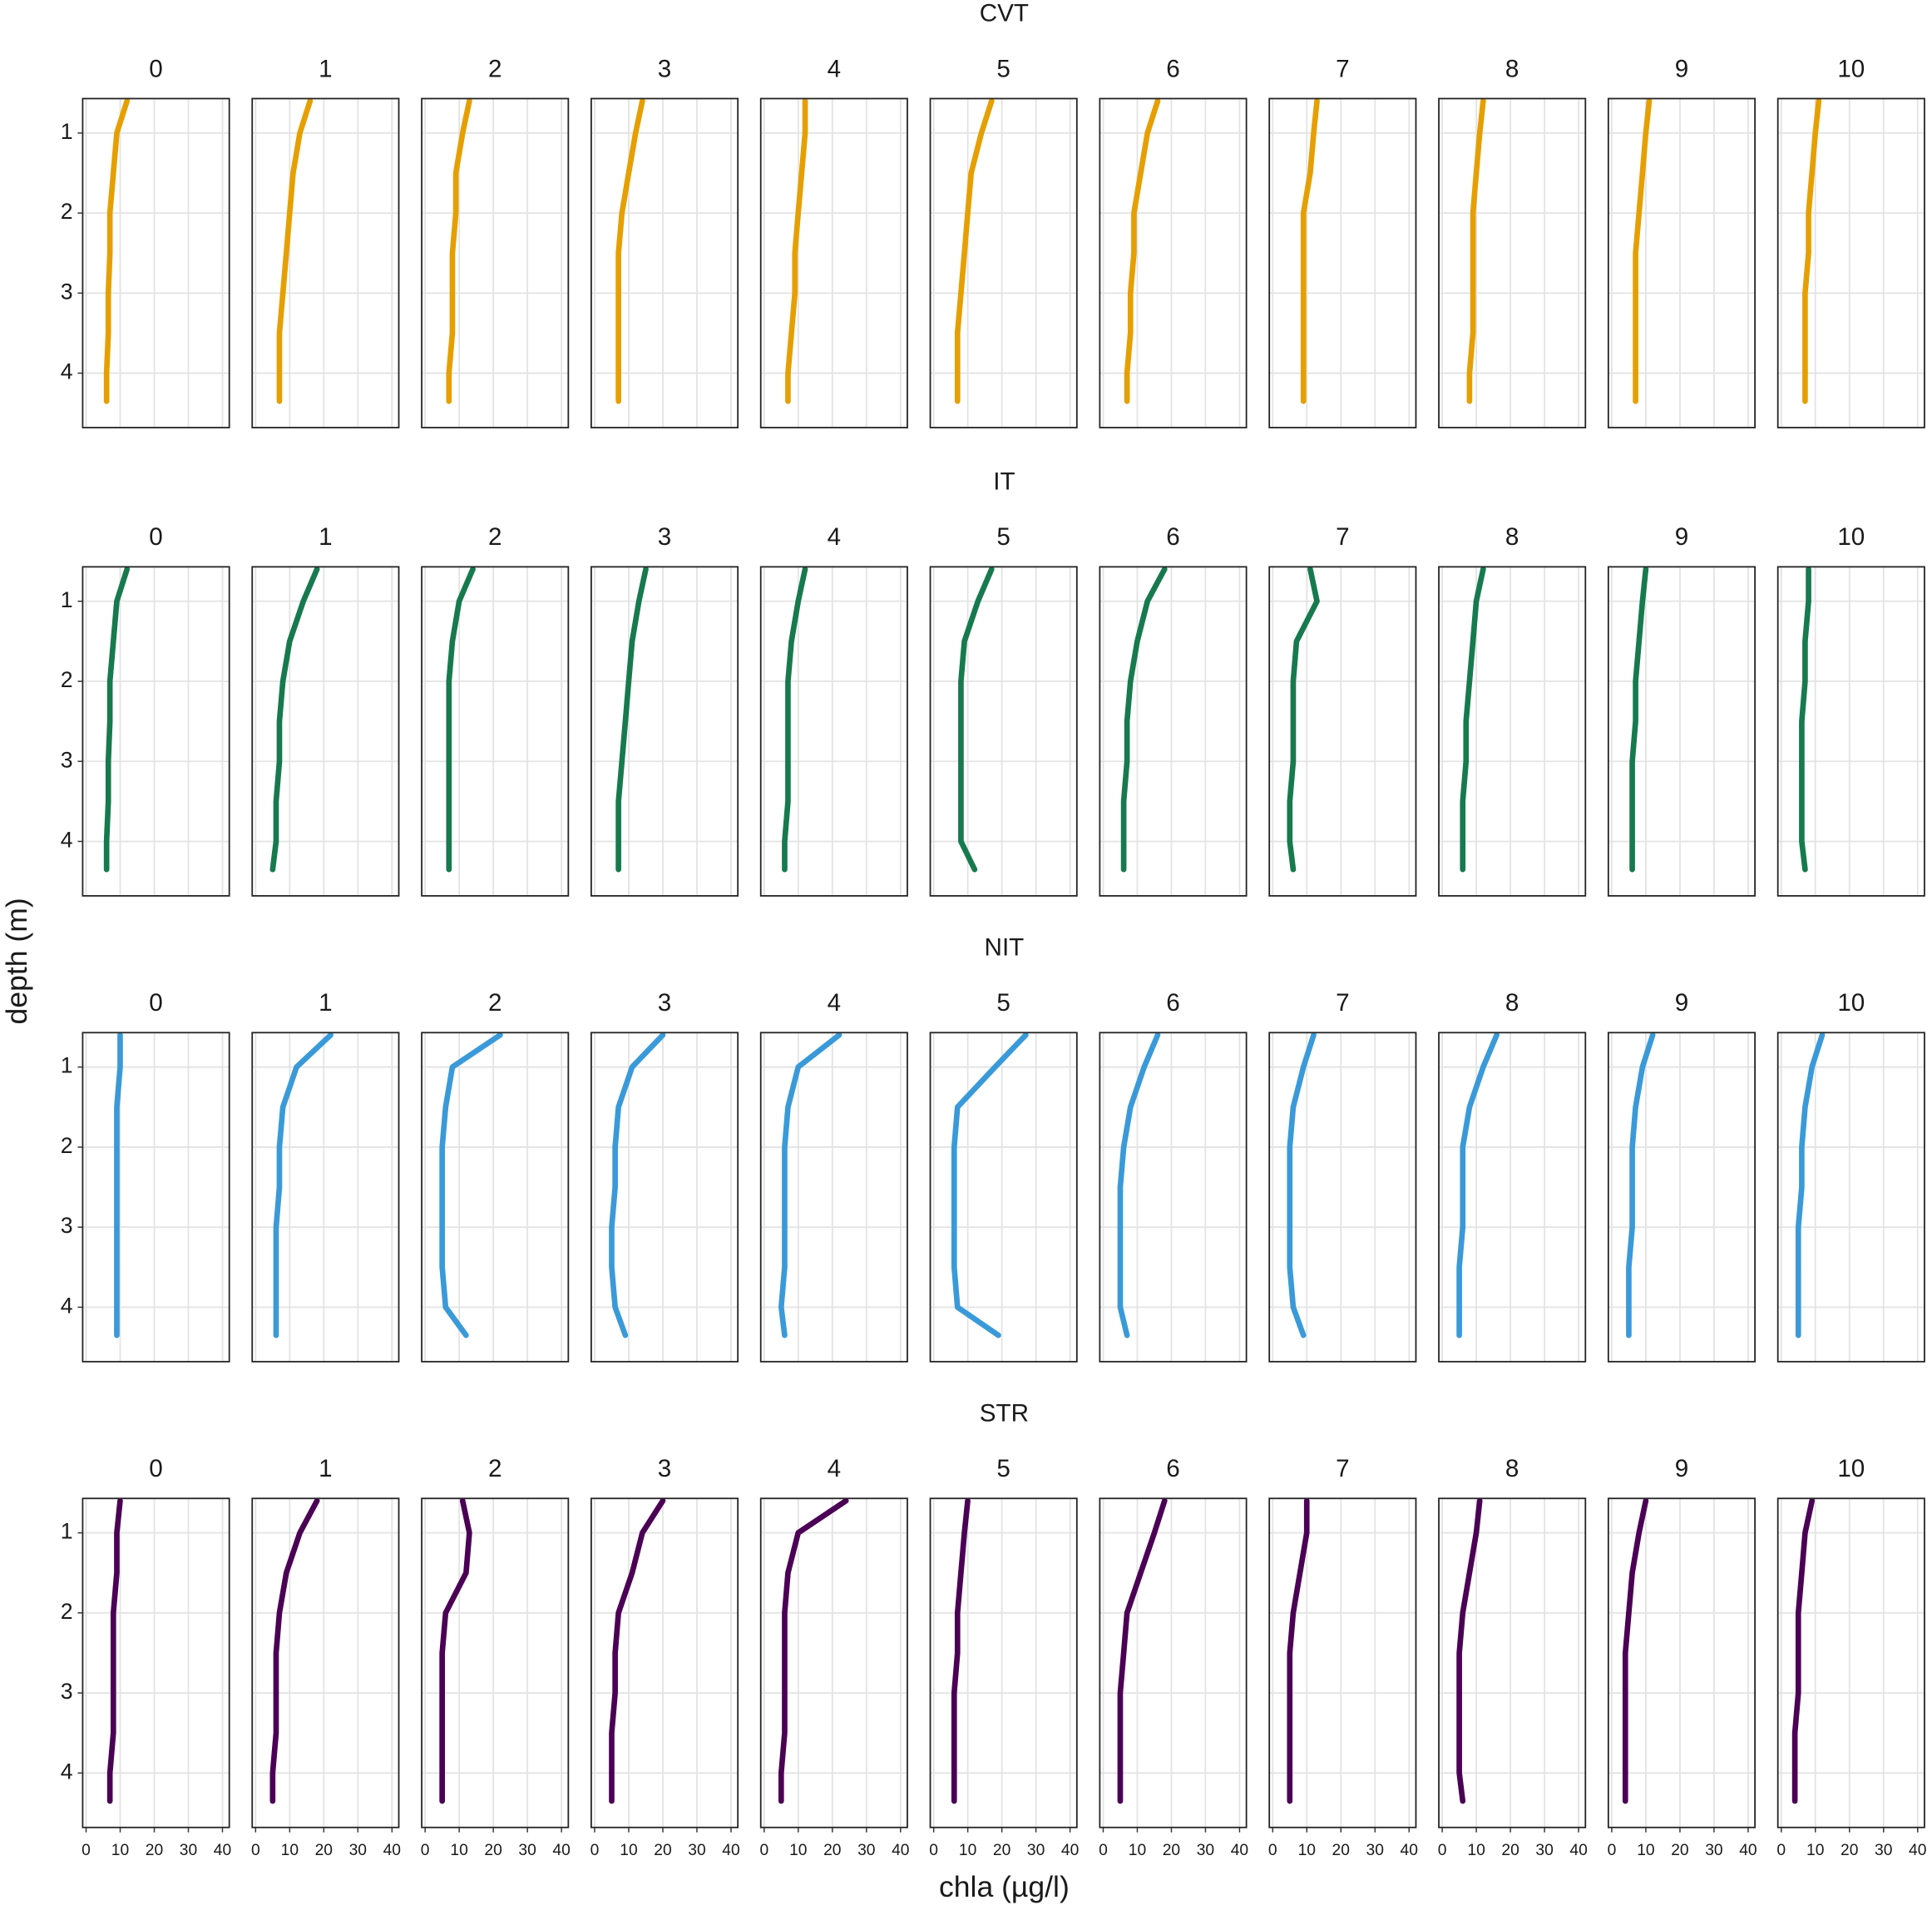  Describe the element at coordinates (1004, 1886) in the screenshot. I see `x-axis-label: chla (µg/l)` at that location.